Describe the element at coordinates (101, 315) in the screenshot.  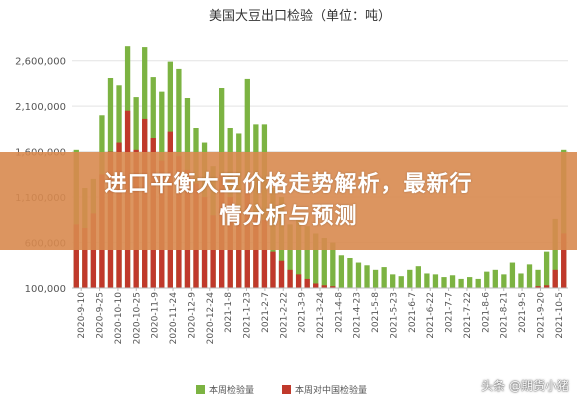
I see `x-tick-label: 2020-9-25` at that location.